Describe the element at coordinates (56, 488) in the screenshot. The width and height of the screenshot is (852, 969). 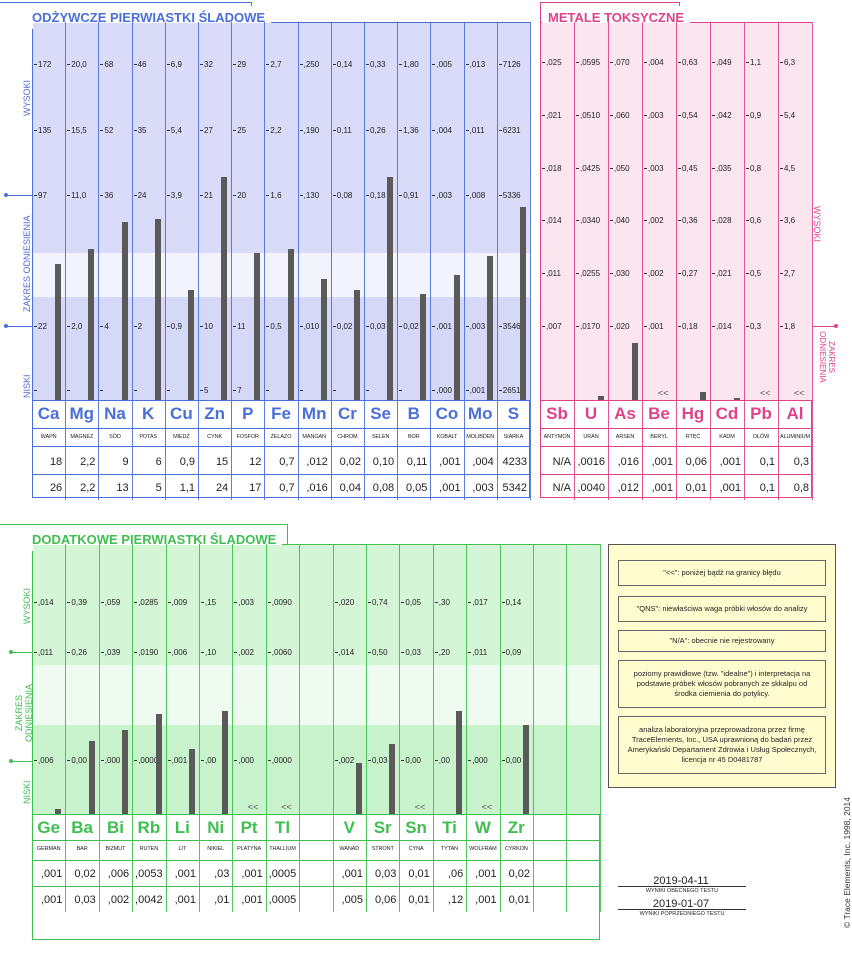
I see `previous-value: 26` at that location.